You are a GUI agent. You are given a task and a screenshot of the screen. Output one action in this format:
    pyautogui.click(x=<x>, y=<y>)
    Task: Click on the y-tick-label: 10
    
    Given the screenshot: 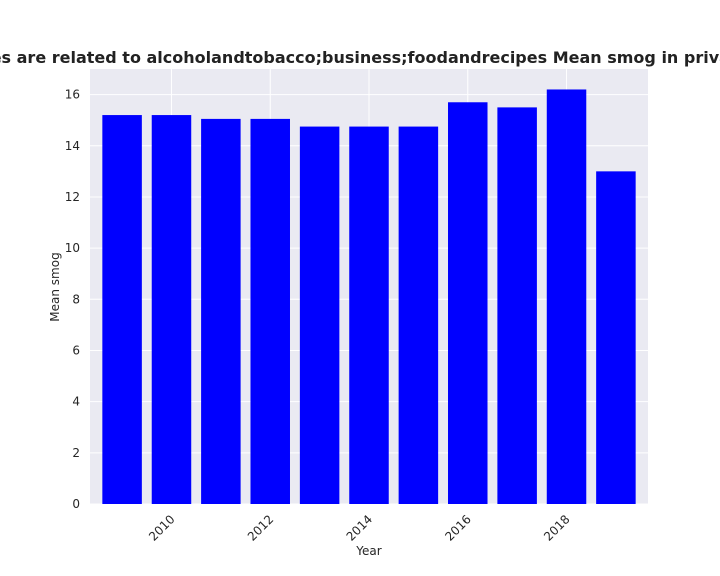 What is the action you would take?
    pyautogui.click(x=72, y=248)
    